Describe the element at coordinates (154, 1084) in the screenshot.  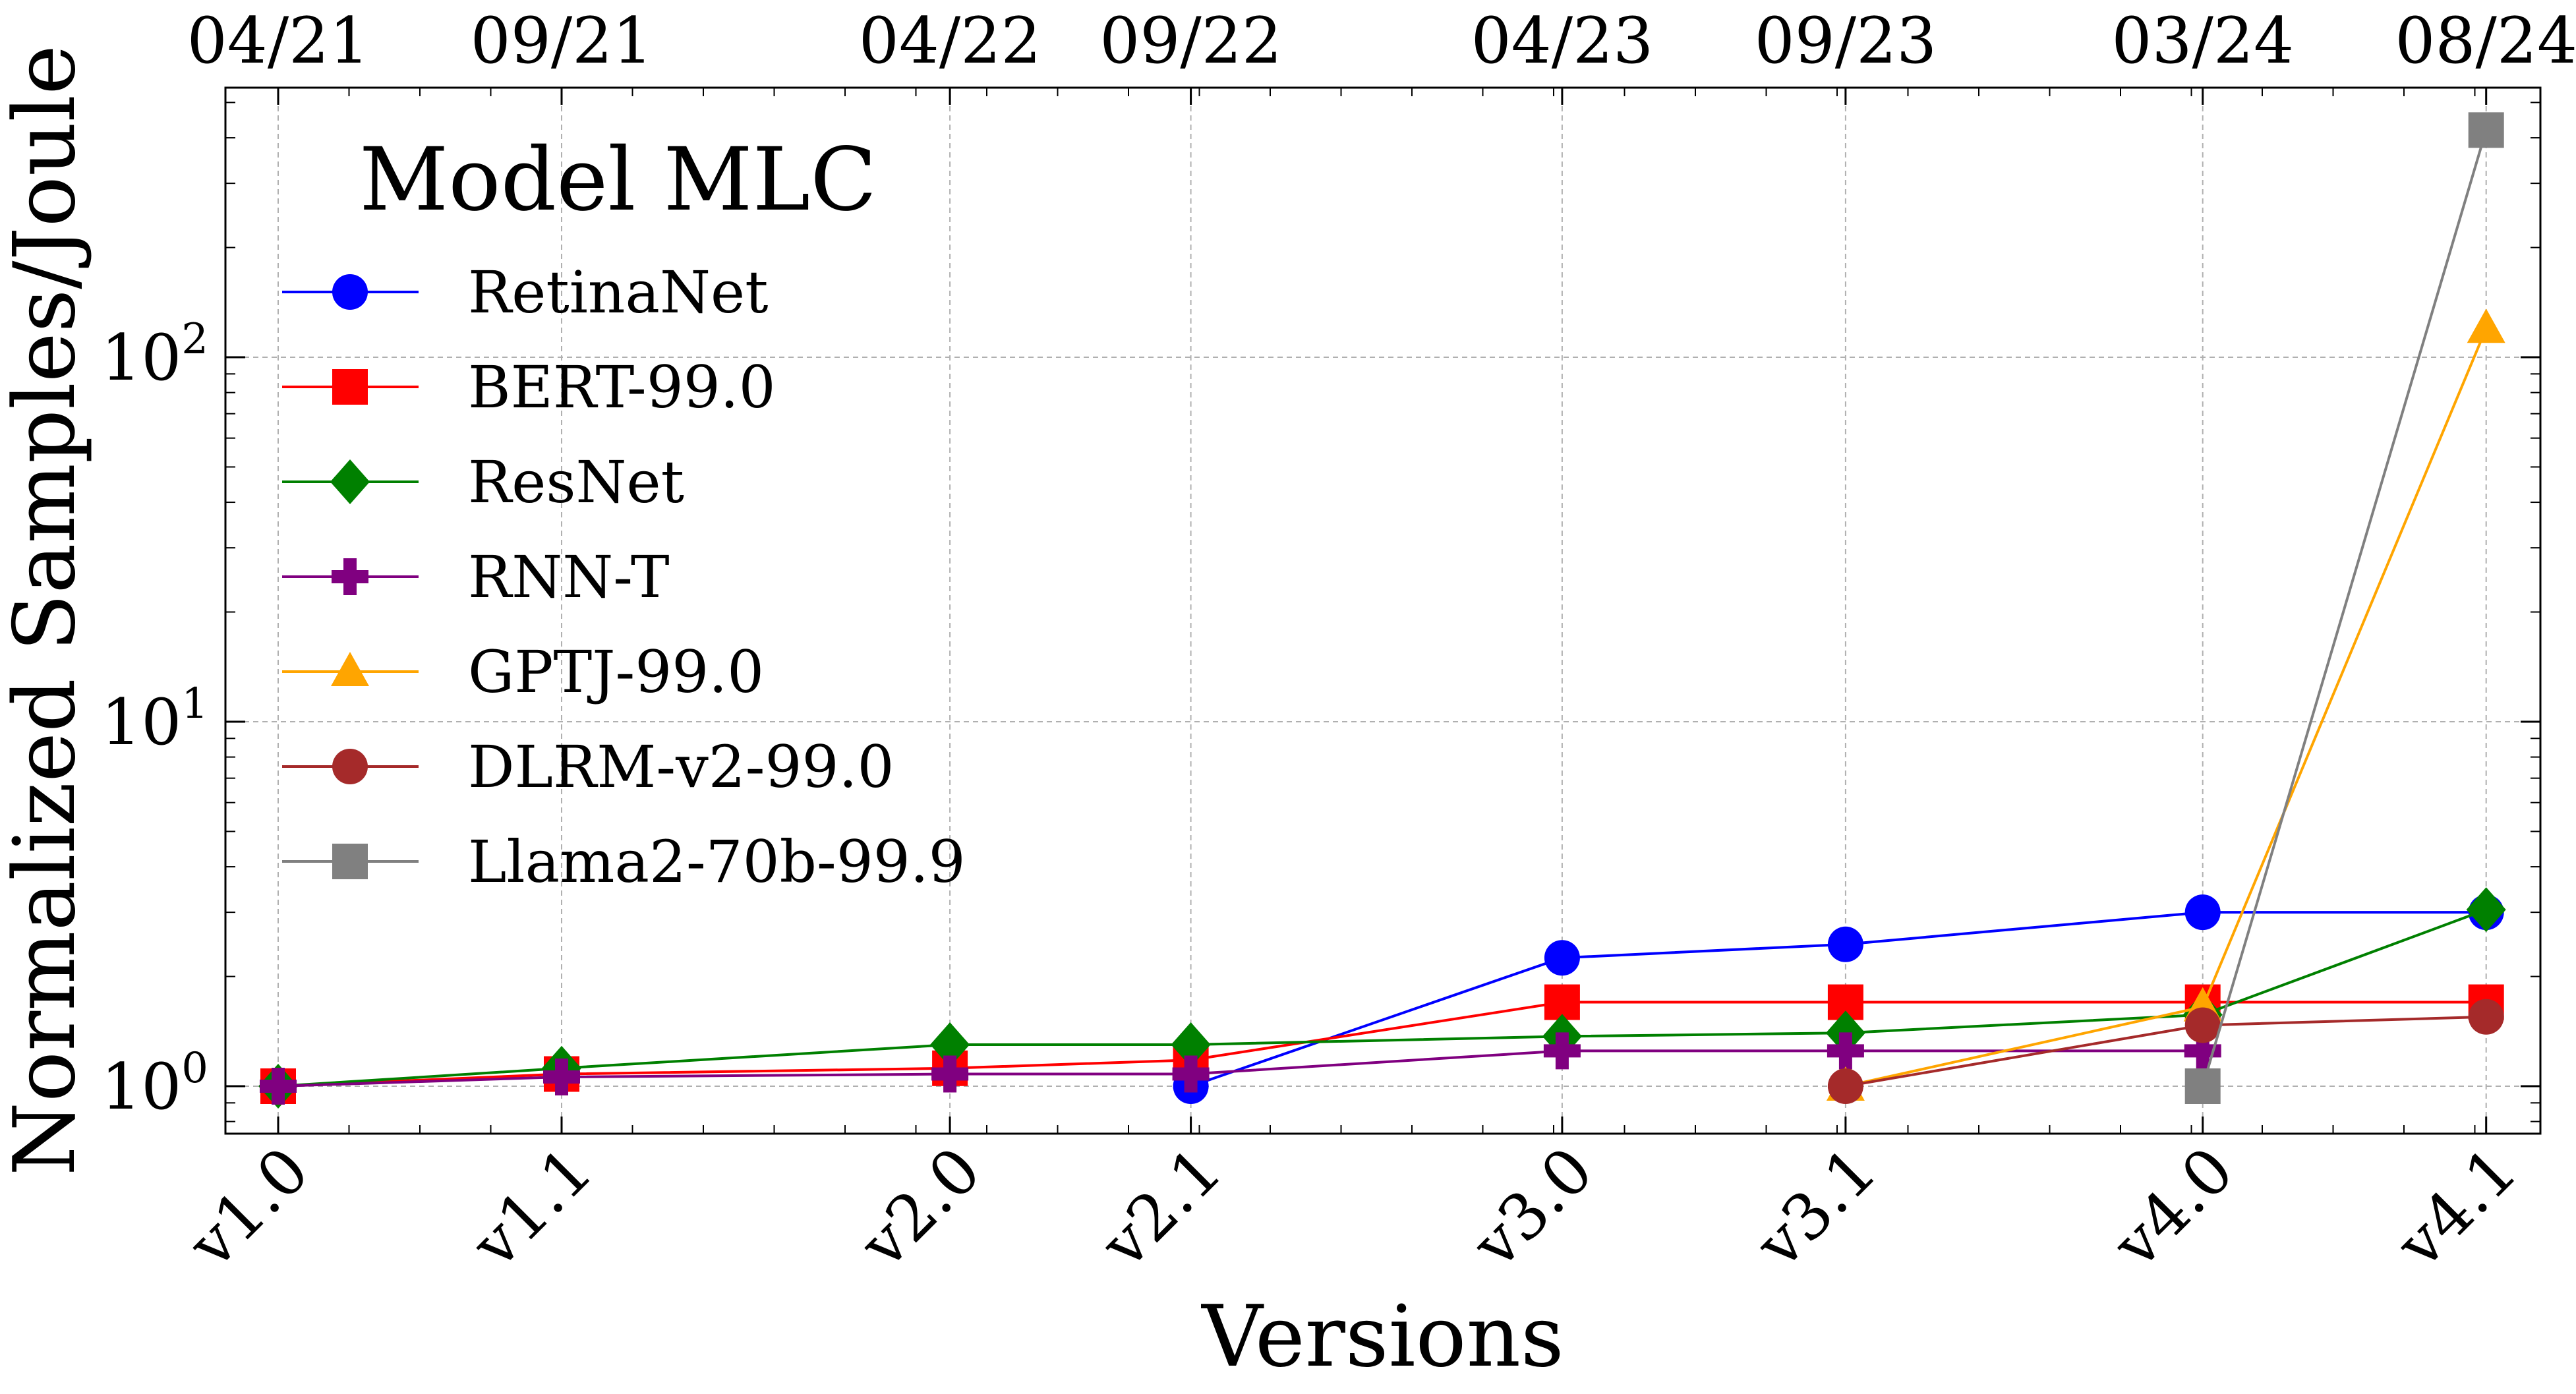
I see `y-tick-label: 100` at that location.